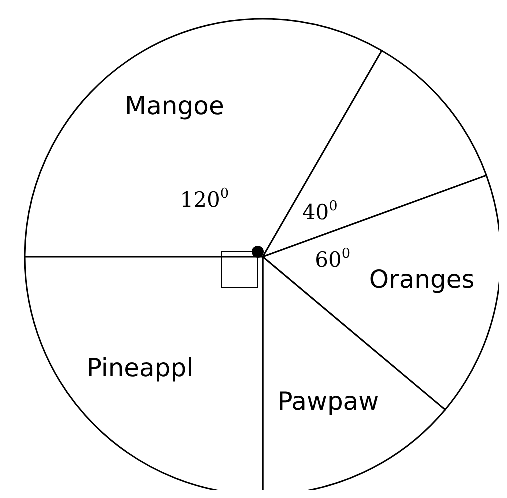 The width and height of the screenshot is (507, 498). I want to click on data-label: 120$^{0}$, so click(204, 198).